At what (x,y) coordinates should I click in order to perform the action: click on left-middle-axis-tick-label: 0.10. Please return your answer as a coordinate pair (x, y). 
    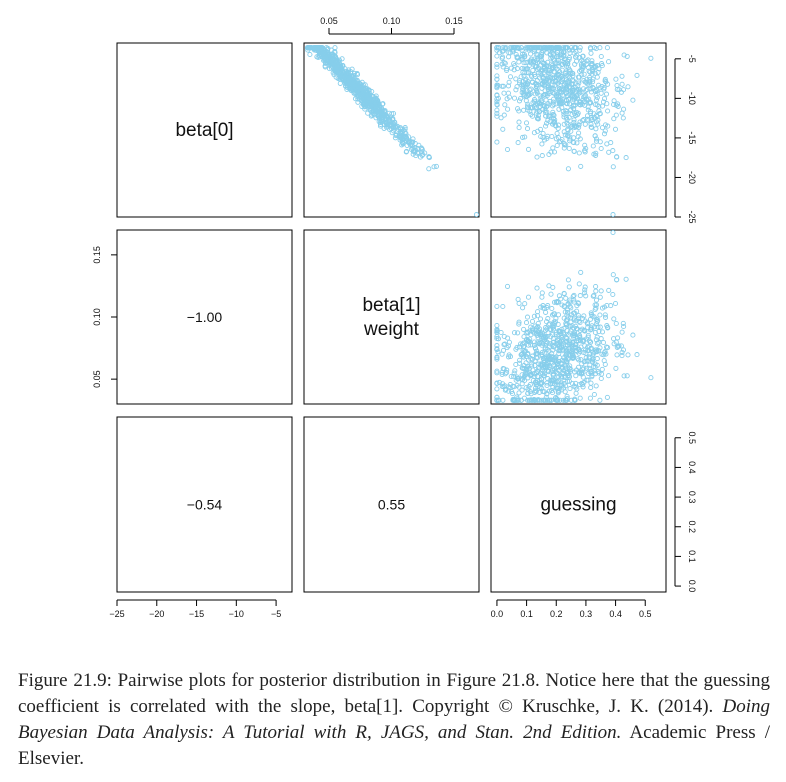
    Looking at the image, I should click on (97, 317).